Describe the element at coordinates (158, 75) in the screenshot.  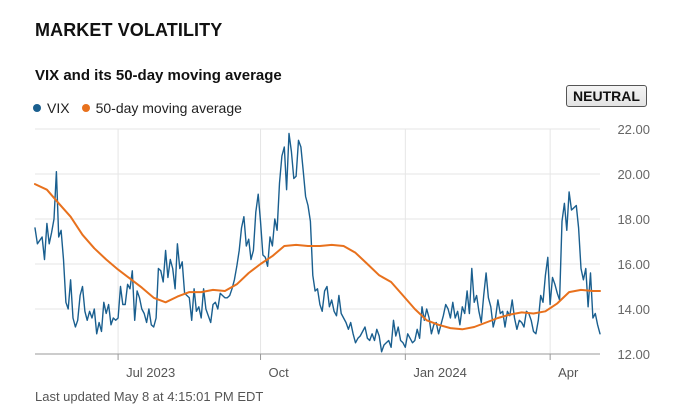
I see `chart-subtitle: VIX and its 50-day moving average` at that location.